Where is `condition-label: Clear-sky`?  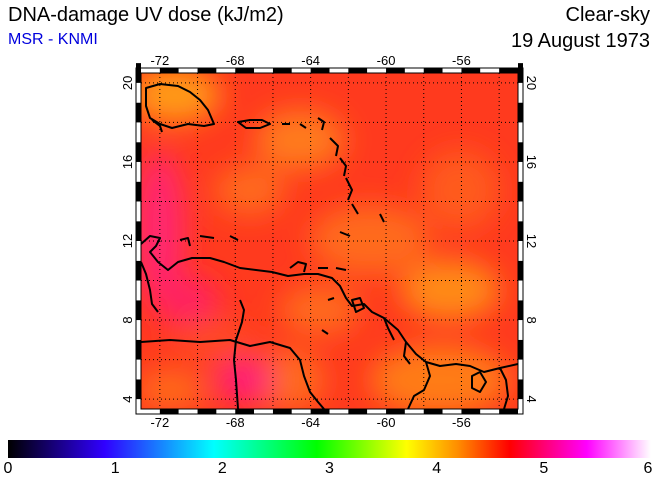
condition-label: Clear-sky is located at coordinates (607, 15).